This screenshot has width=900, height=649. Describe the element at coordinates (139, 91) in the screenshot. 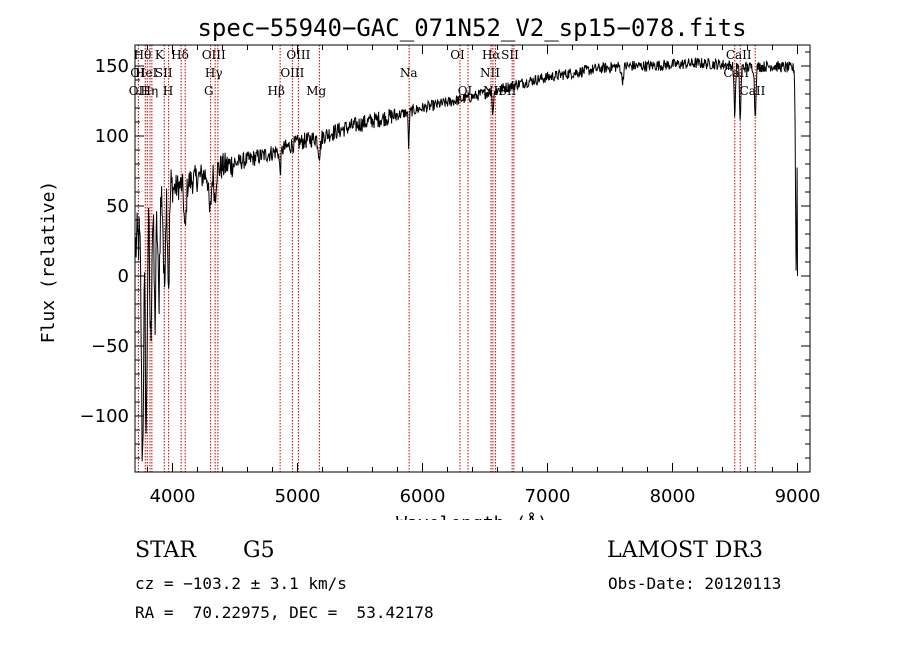

I see `line-label: OII` at that location.